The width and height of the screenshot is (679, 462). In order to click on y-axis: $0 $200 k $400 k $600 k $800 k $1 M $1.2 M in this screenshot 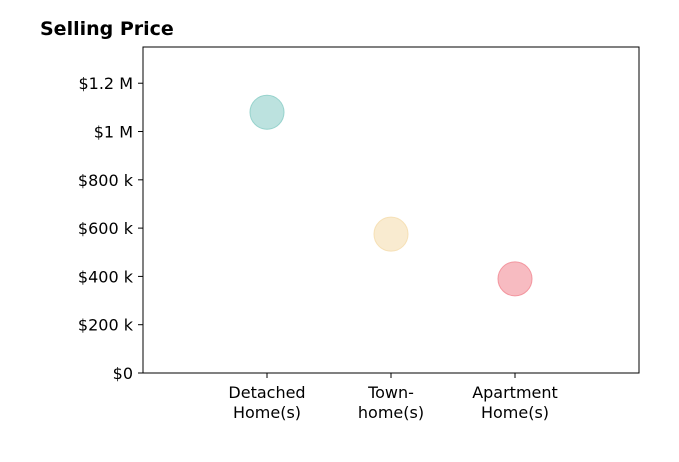, I will do `click(110, 228)`.